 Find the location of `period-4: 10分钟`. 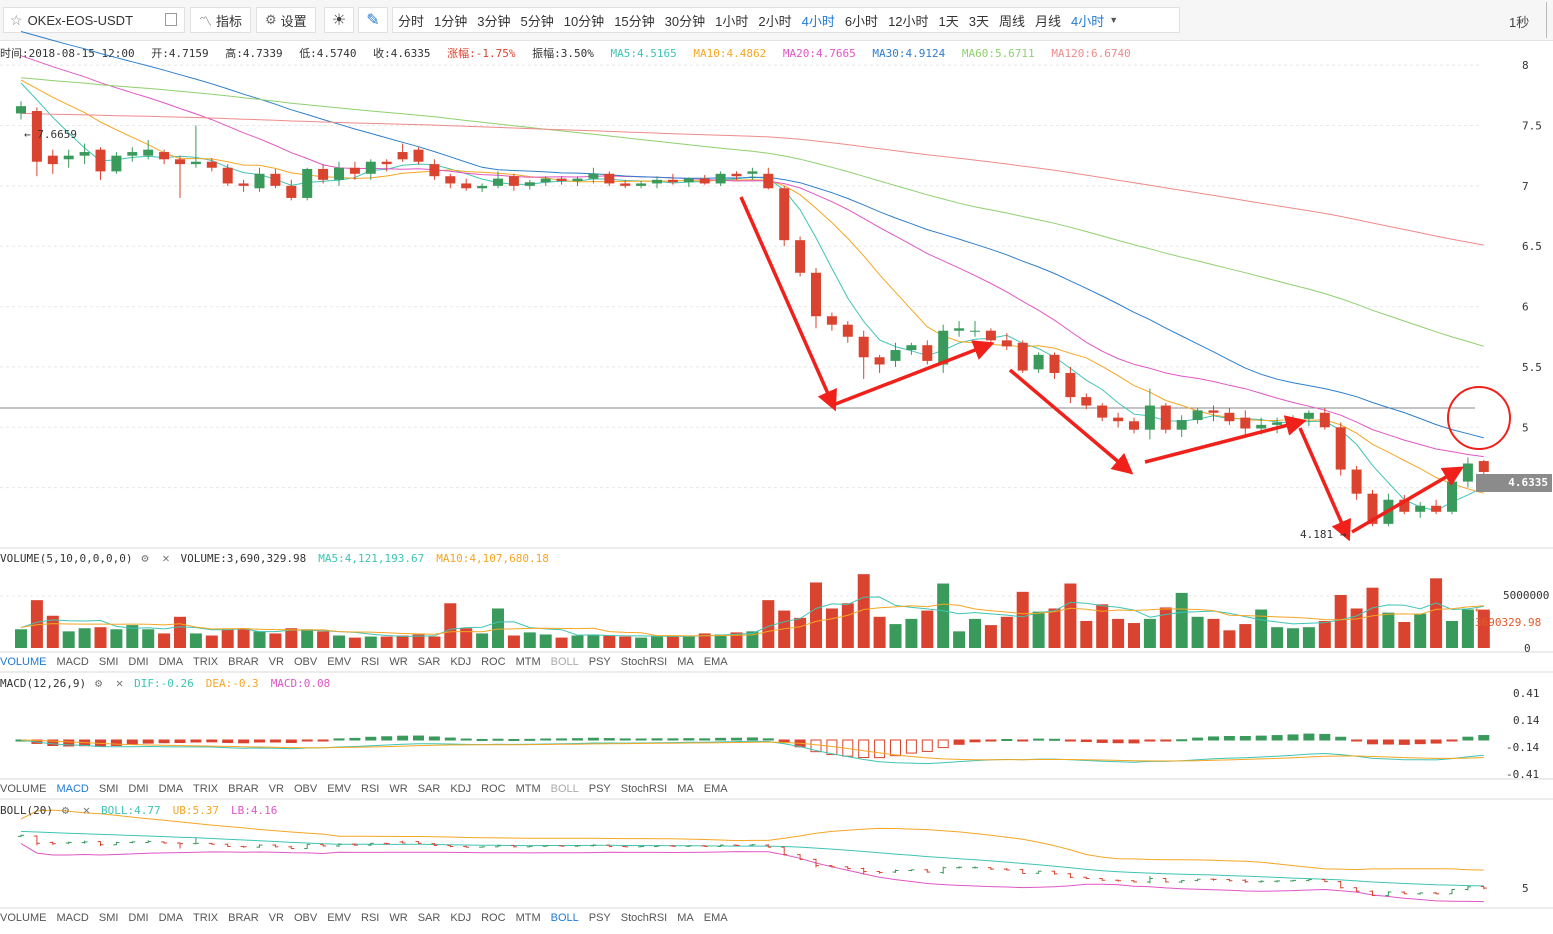

period-4: 10分钟 is located at coordinates (584, 21).